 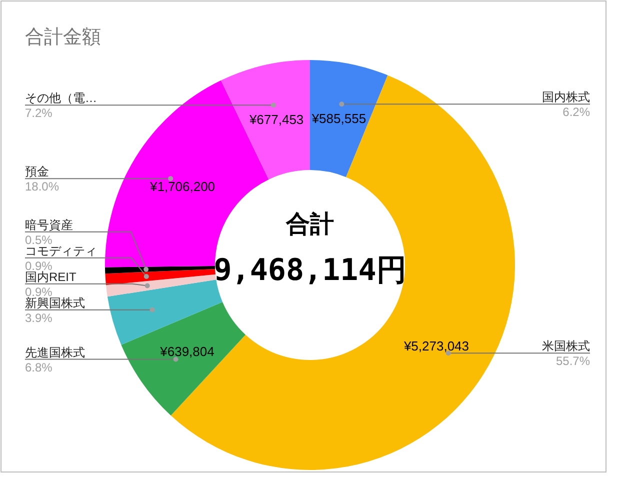 I want to click on data-label: ¥5,273,043, so click(x=436, y=346).